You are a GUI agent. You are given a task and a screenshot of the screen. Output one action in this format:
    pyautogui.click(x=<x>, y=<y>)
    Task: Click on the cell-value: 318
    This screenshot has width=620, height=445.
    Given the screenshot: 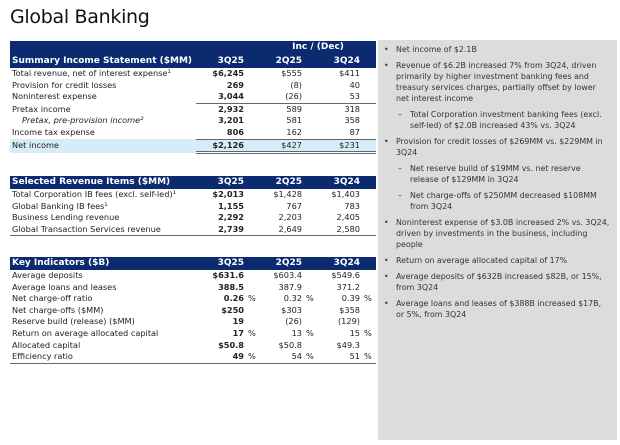 What is the action you would take?
    pyautogui.click(x=340, y=109)
    